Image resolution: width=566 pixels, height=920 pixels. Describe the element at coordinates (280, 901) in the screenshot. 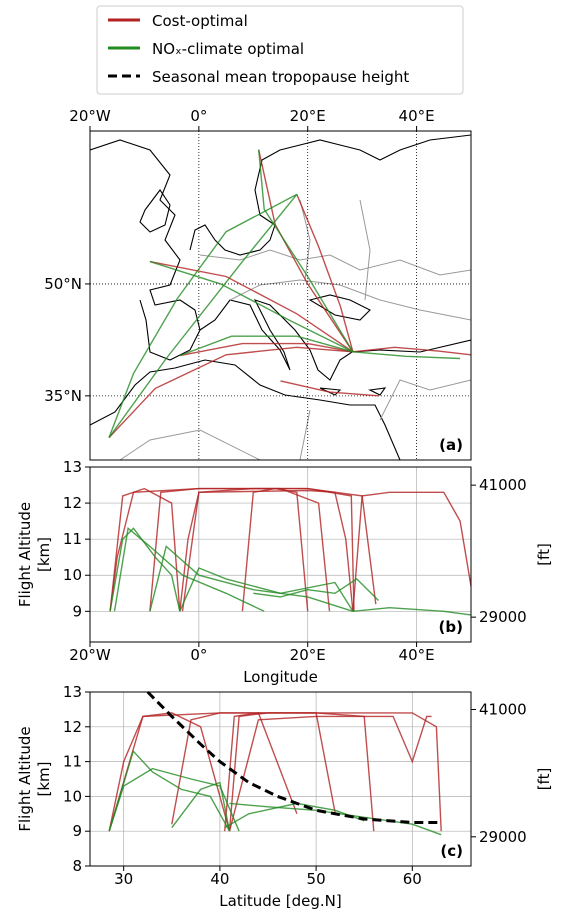

I see `x-axis-label: Latitude [deg.N]` at that location.